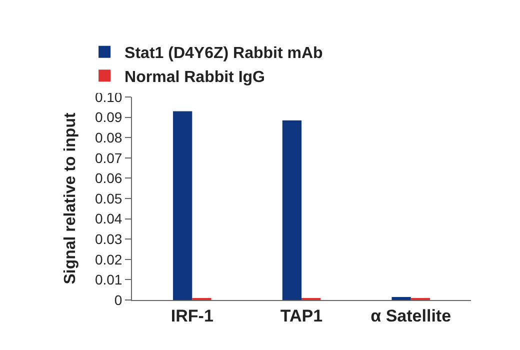 This screenshot has height=350, width=520. I want to click on y-tick-label: 0.08, so click(108, 138).